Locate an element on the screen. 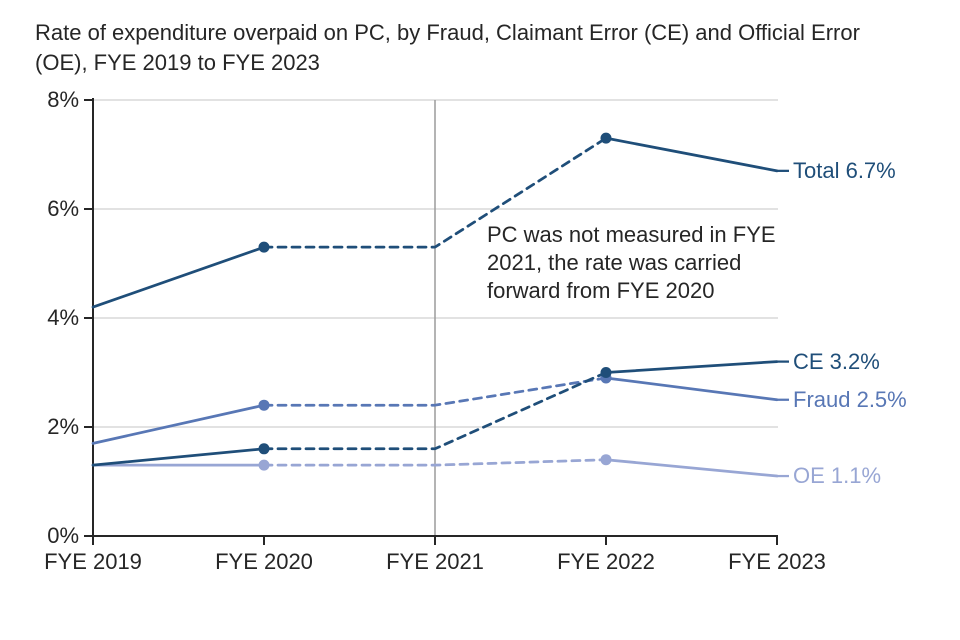 This screenshot has height=640, width=960. y-axis-label-4pct: 4% is located at coordinates (63, 317).